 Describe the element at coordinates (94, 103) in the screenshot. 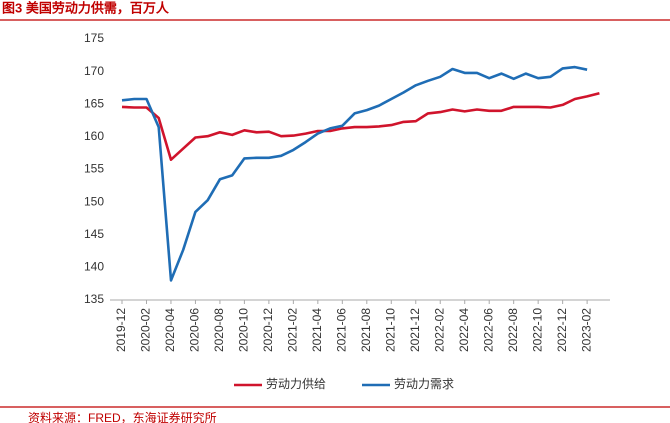

I see `y-tick-label: 165` at that location.